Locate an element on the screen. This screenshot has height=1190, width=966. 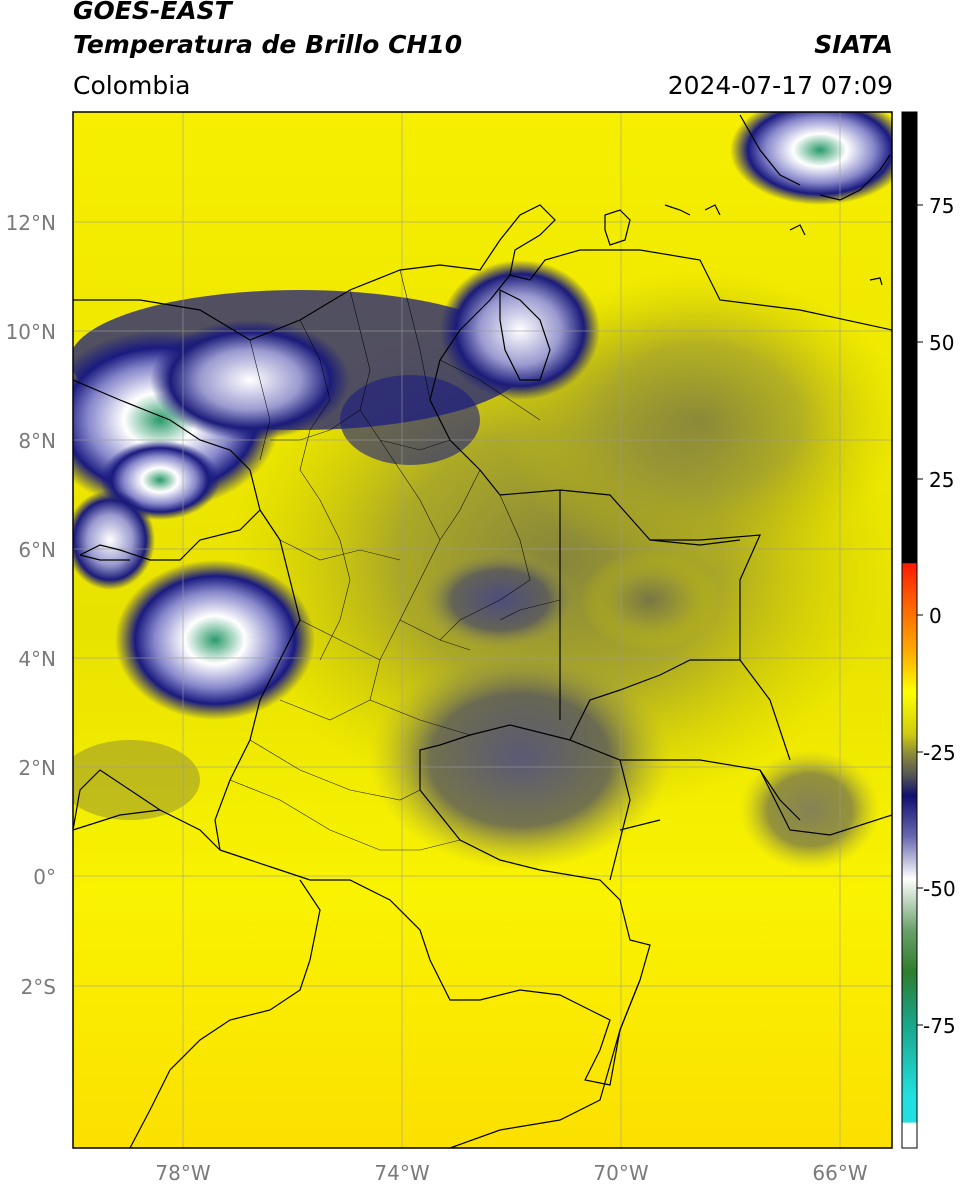
longitude-labels: 78°W 74°W 70°W 66°W is located at coordinates (511, 1173).